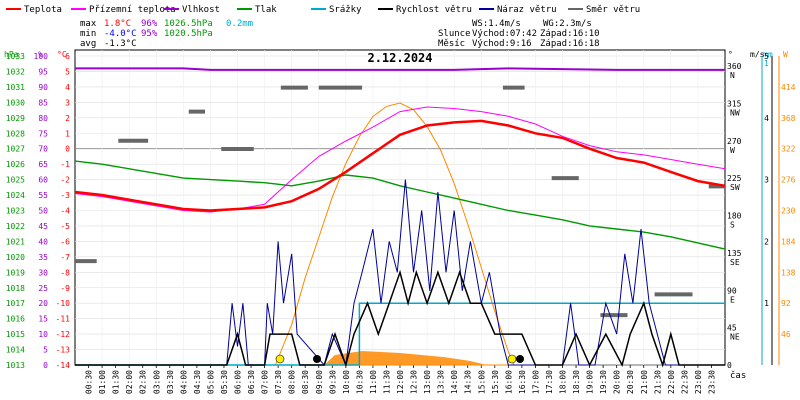 The height and width of the screenshot is (400, 800). I want to click on stat-max-temp: 1.8°C, so click(117, 24).